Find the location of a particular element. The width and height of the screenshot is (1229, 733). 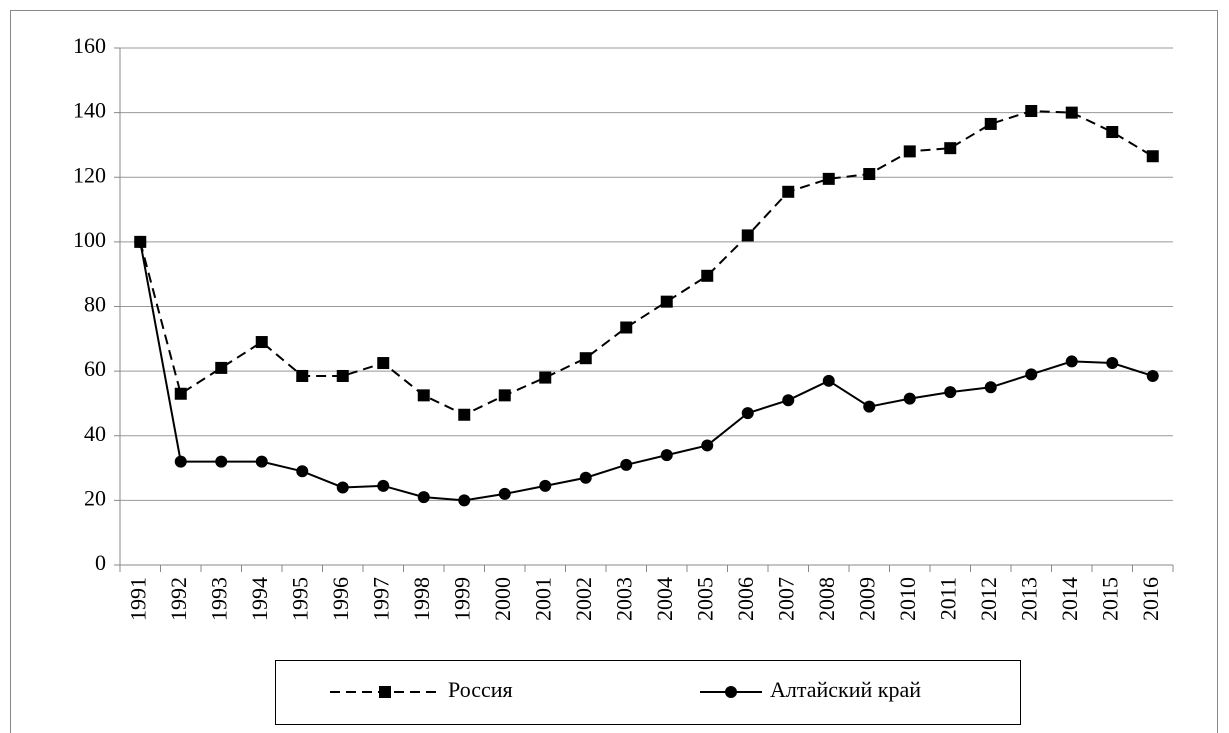

x-tick-label: 2004 is located at coordinates (664, 599).